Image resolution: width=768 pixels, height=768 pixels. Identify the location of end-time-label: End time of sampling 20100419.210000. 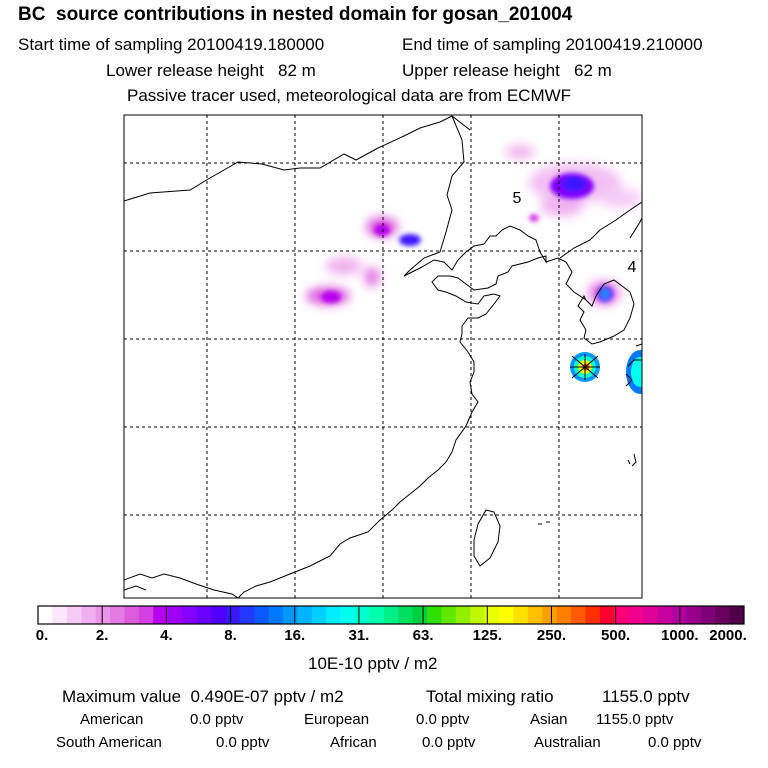
(552, 44).